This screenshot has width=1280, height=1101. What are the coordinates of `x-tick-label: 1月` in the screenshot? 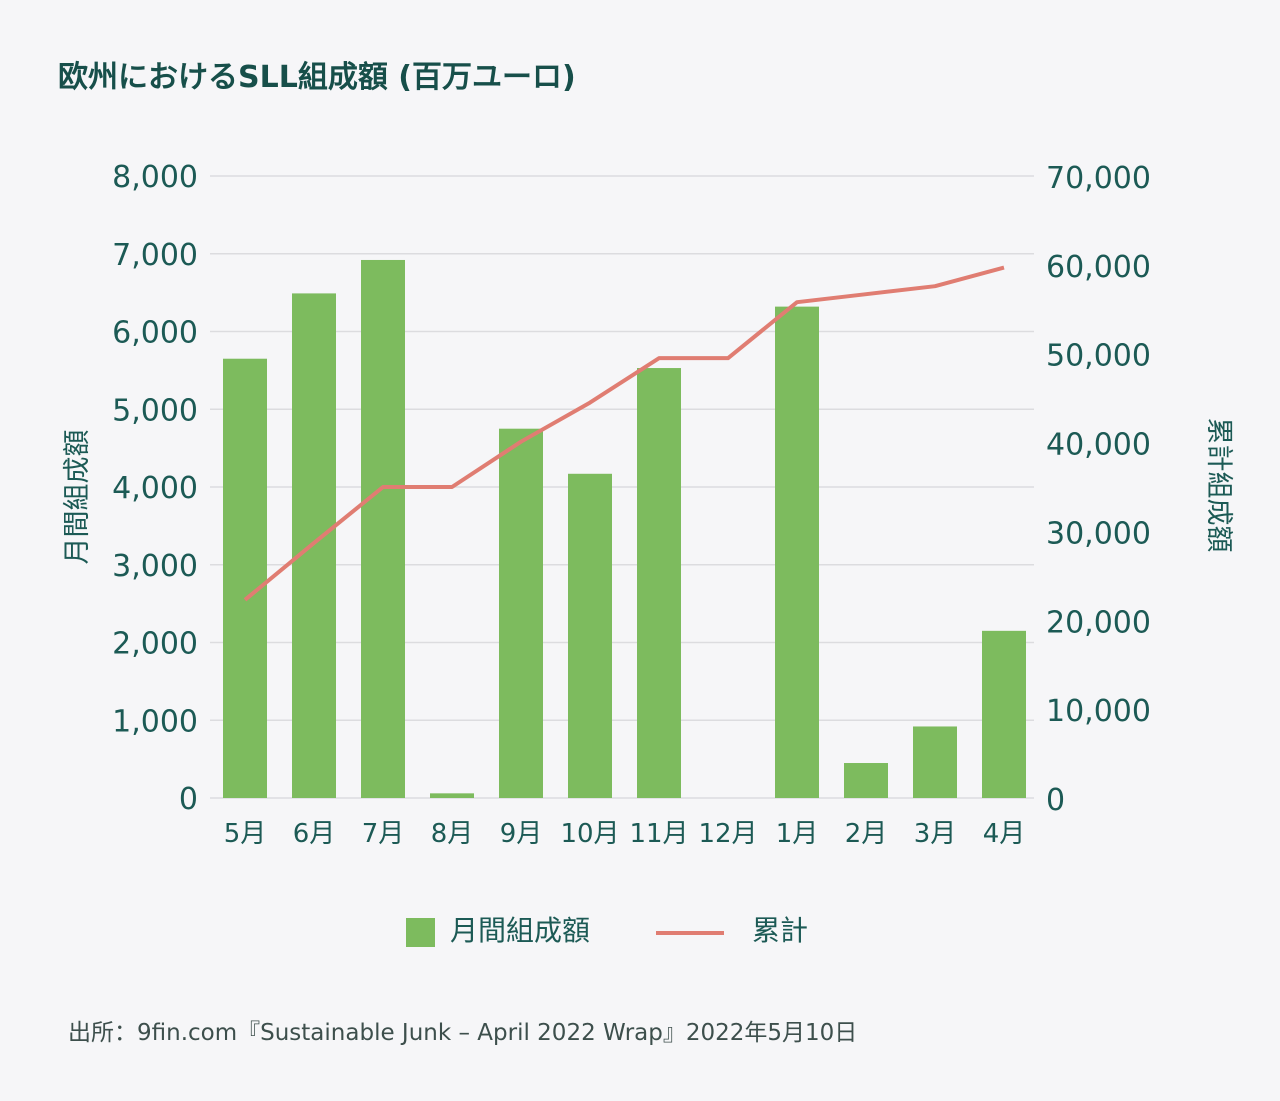 It's located at (797, 834).